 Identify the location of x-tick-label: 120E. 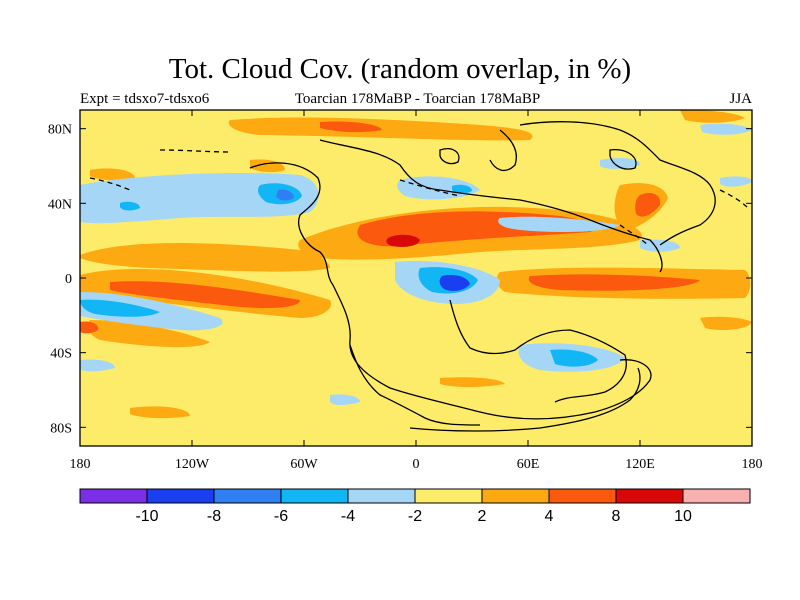
(640, 464).